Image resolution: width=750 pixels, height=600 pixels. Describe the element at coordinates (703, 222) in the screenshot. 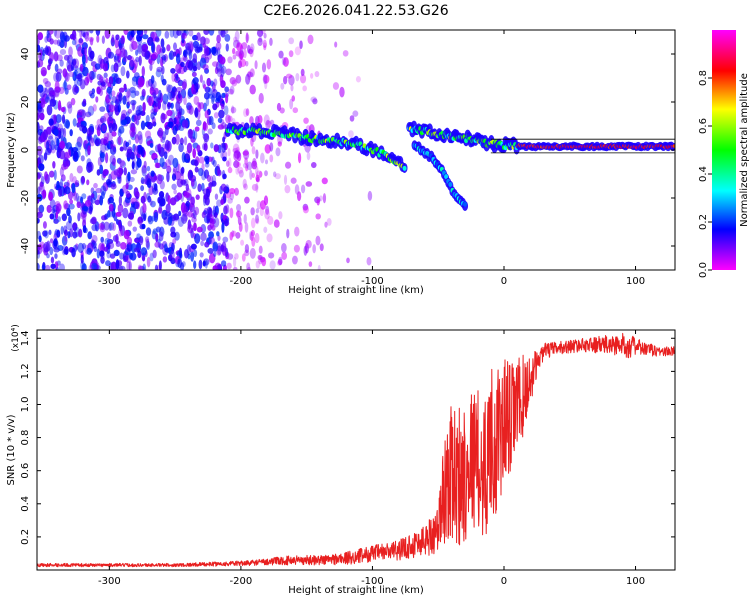

I see `colorbar-tick-label: 0.2` at that location.